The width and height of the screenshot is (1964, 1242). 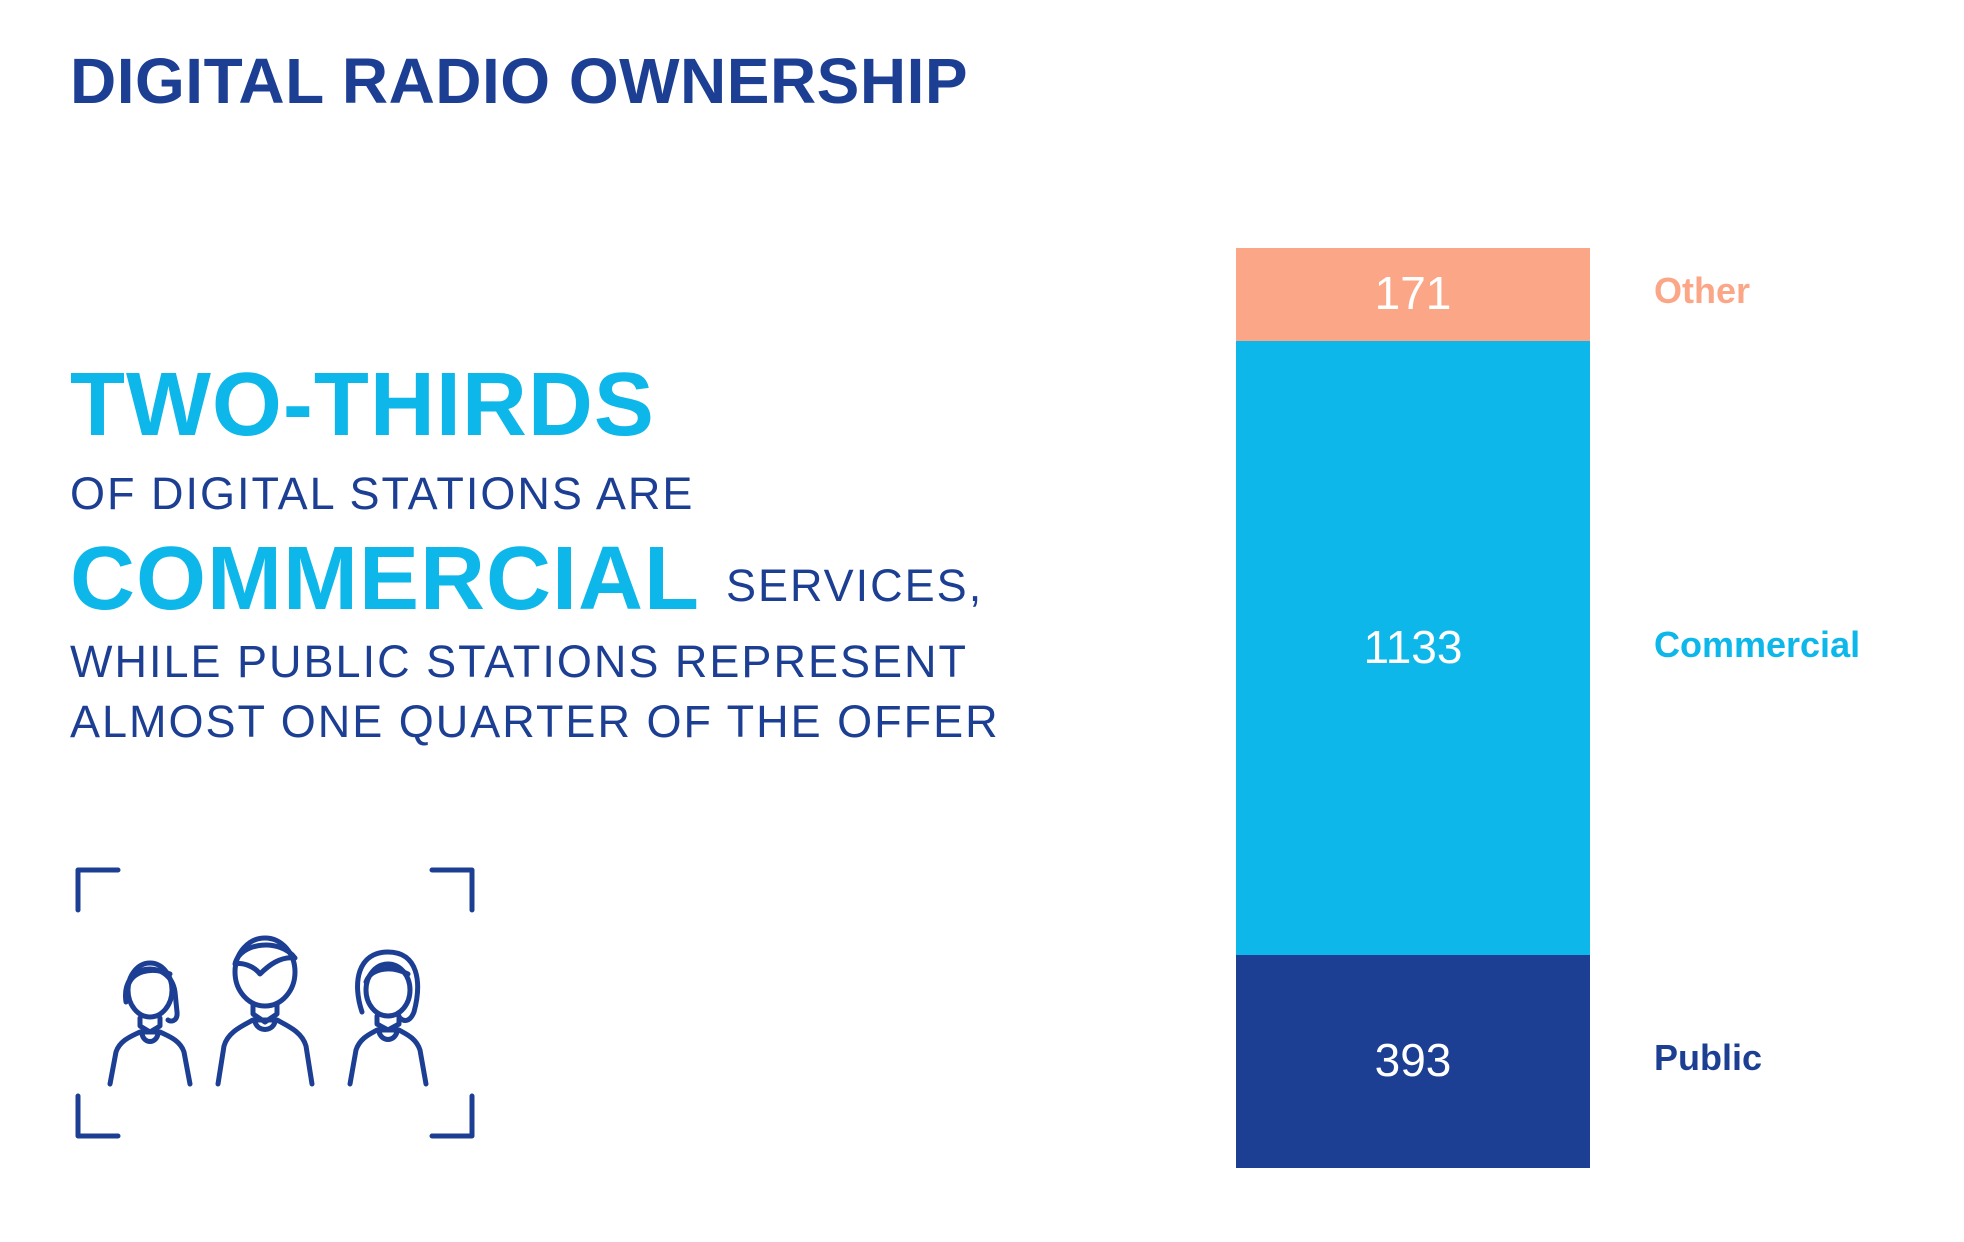 I want to click on legend-public: Public, so click(x=1708, y=1058).